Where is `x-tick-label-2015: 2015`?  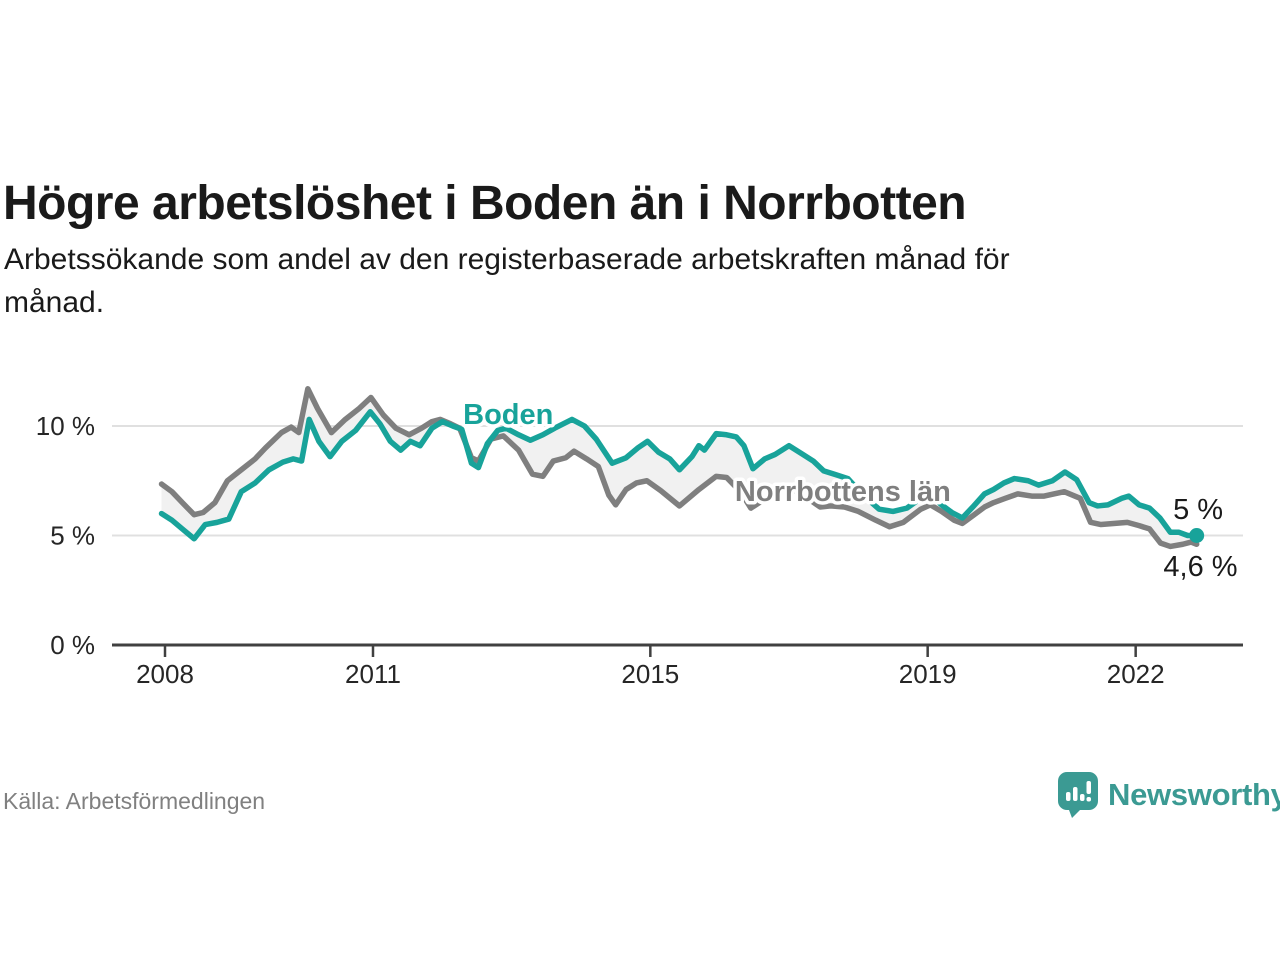 x-tick-label-2015: 2015 is located at coordinates (650, 674).